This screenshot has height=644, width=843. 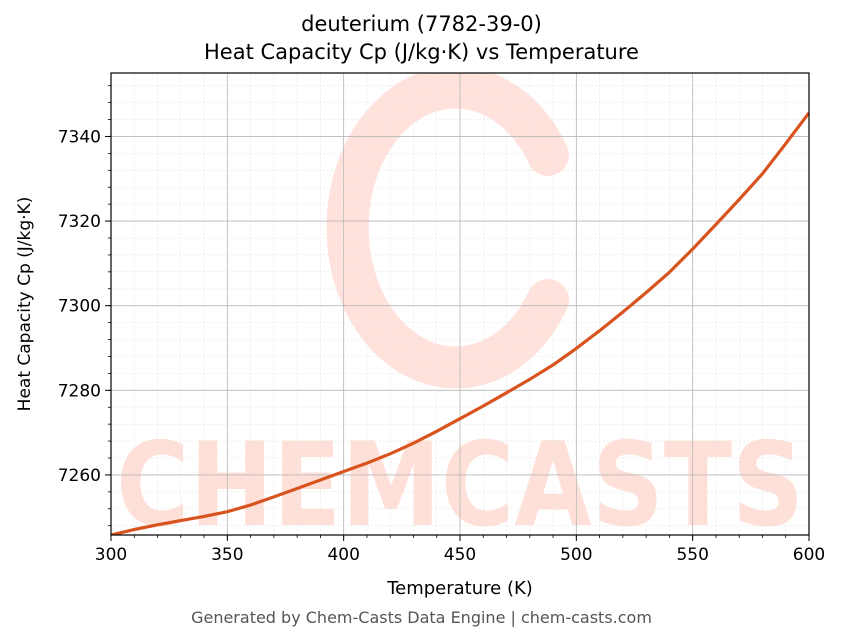 I want to click on x-tick-label: 450, so click(x=460, y=555).